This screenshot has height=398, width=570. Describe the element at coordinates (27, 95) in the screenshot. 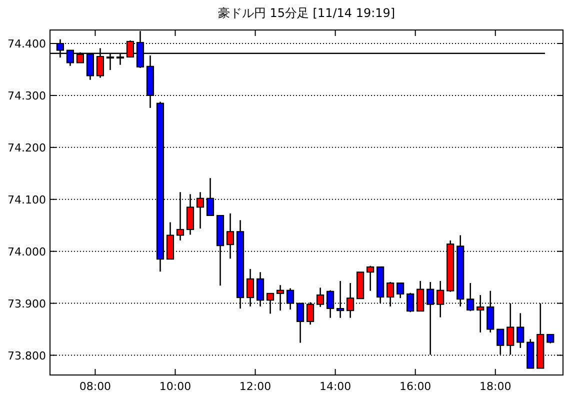

I see `y-tick-label: 74.300` at that location.